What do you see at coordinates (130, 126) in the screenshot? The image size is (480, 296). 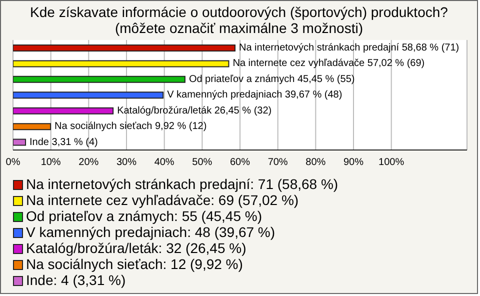 I see `data-label: Na sociálnych sieťach 9,92 % (12)` at bounding box center [130, 126].